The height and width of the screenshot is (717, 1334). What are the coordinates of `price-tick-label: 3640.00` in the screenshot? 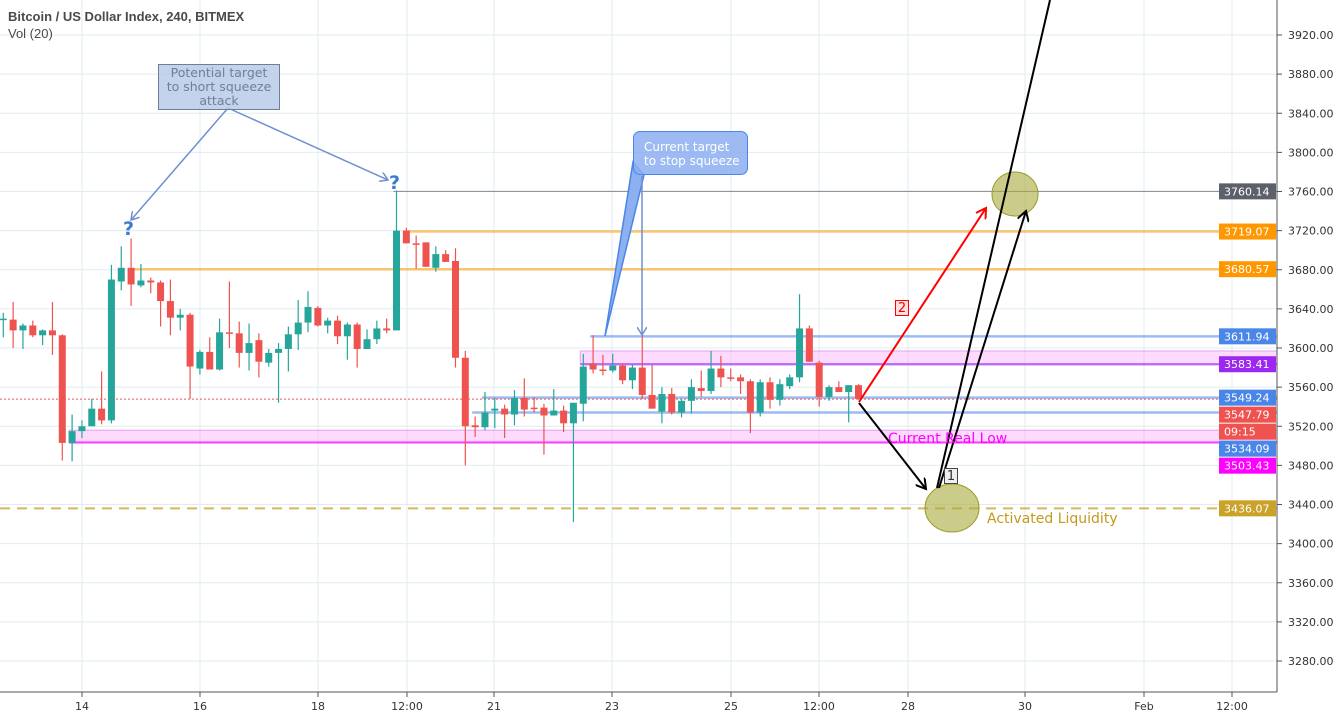 It's located at (1311, 309).